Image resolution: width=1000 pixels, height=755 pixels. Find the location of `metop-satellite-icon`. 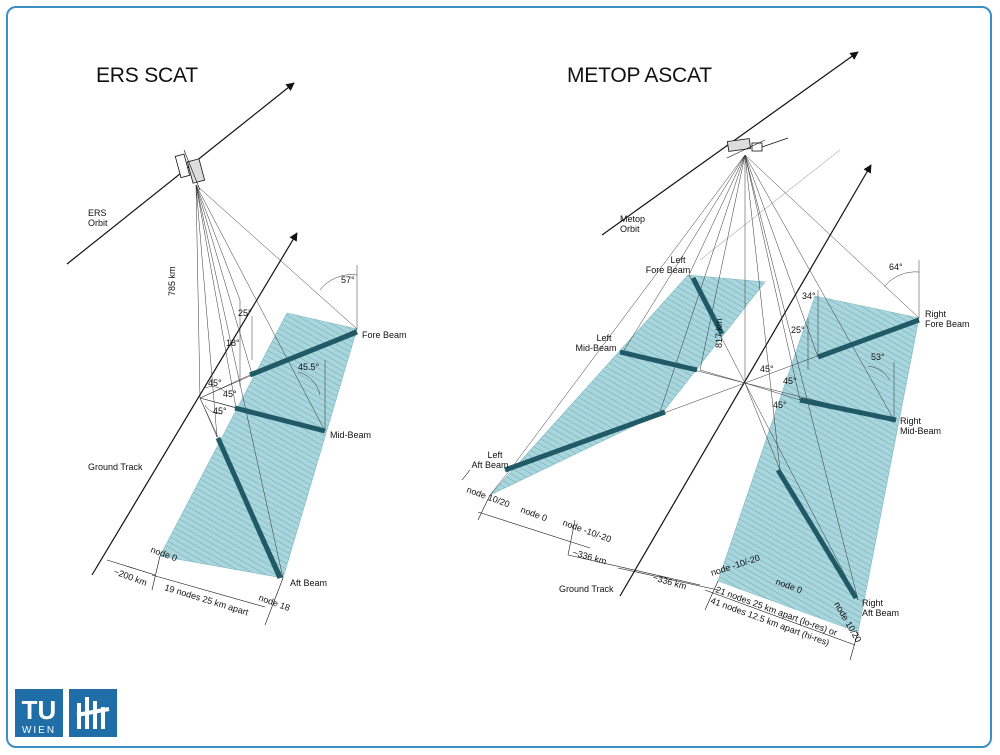

metop-satellite-icon is located at coordinates (757, 148).